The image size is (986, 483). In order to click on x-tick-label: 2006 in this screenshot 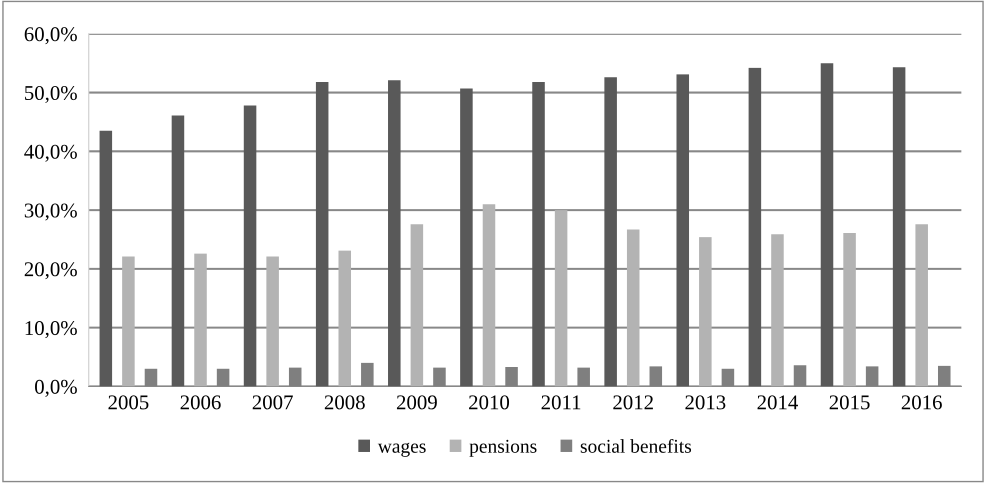, I will do `click(200, 402)`.